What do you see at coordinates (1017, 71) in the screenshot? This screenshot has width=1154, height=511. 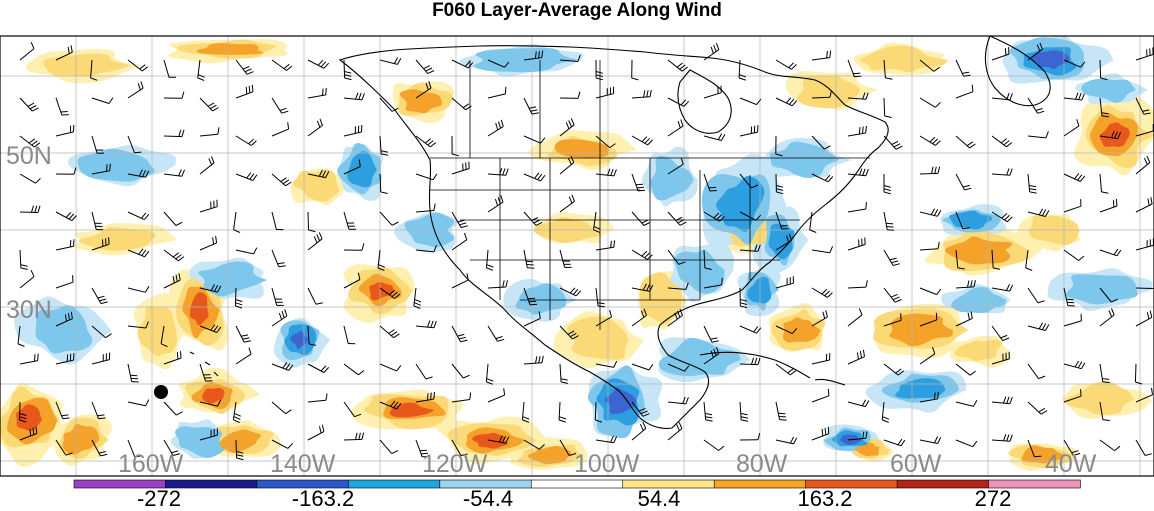 I see `greenland-coastline` at bounding box center [1017, 71].